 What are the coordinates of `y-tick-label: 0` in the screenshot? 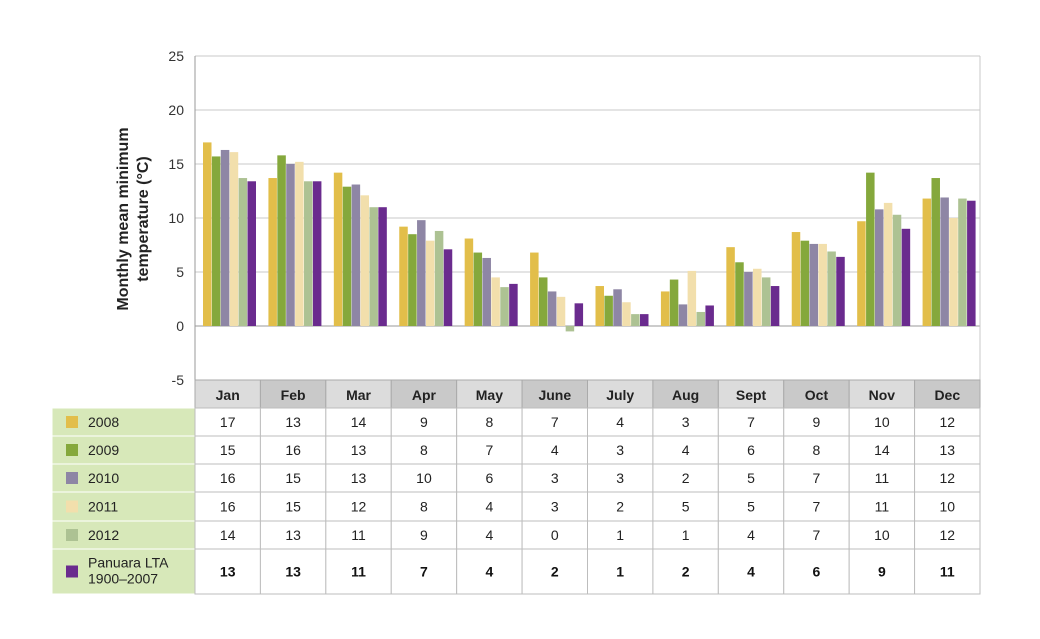 It's located at (180, 326).